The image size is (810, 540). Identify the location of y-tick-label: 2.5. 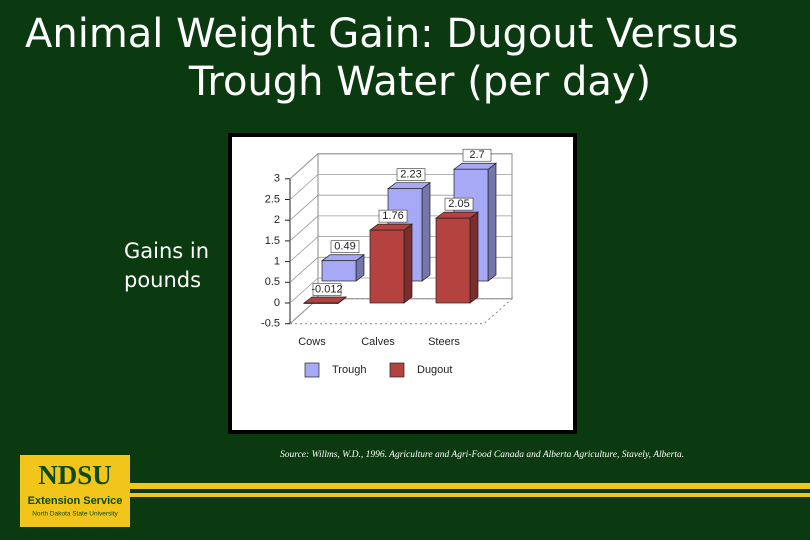
(272, 199).